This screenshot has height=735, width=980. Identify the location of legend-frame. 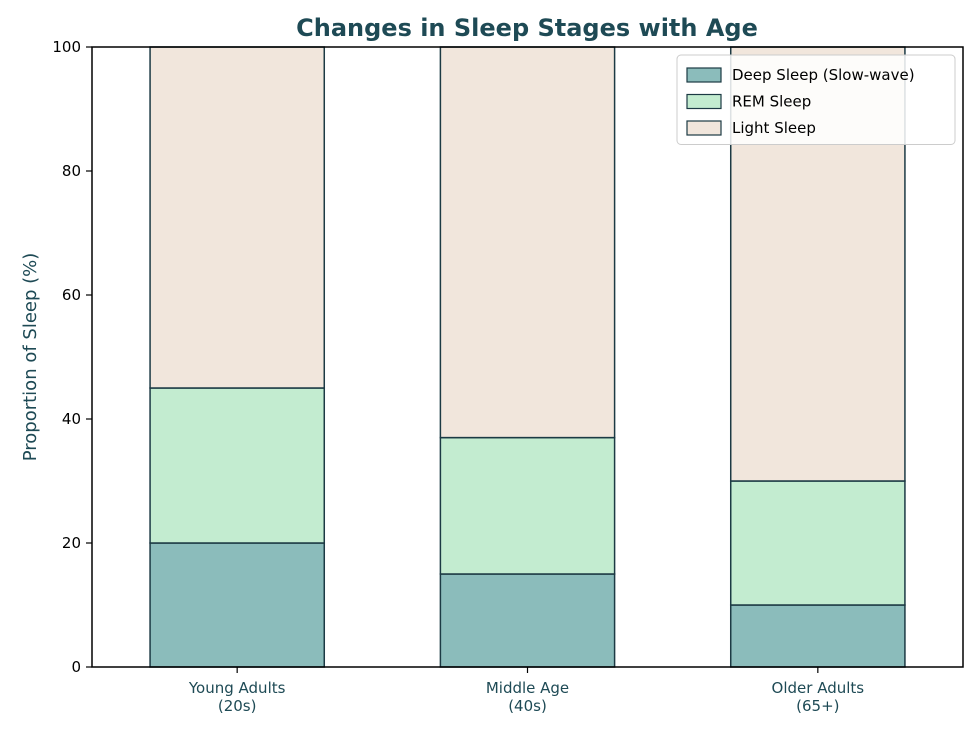
(816, 99).